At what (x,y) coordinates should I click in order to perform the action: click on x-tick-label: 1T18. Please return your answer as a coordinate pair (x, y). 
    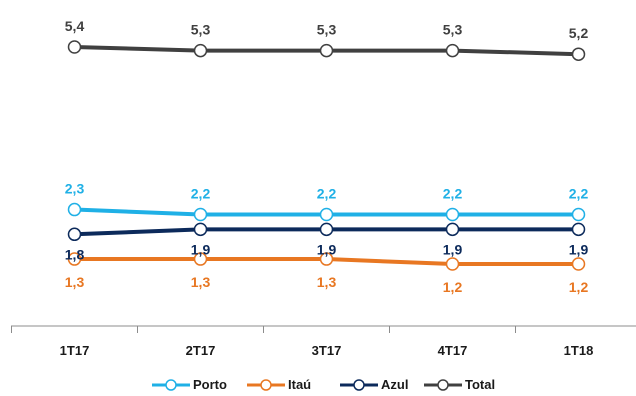
    Looking at the image, I should click on (579, 350).